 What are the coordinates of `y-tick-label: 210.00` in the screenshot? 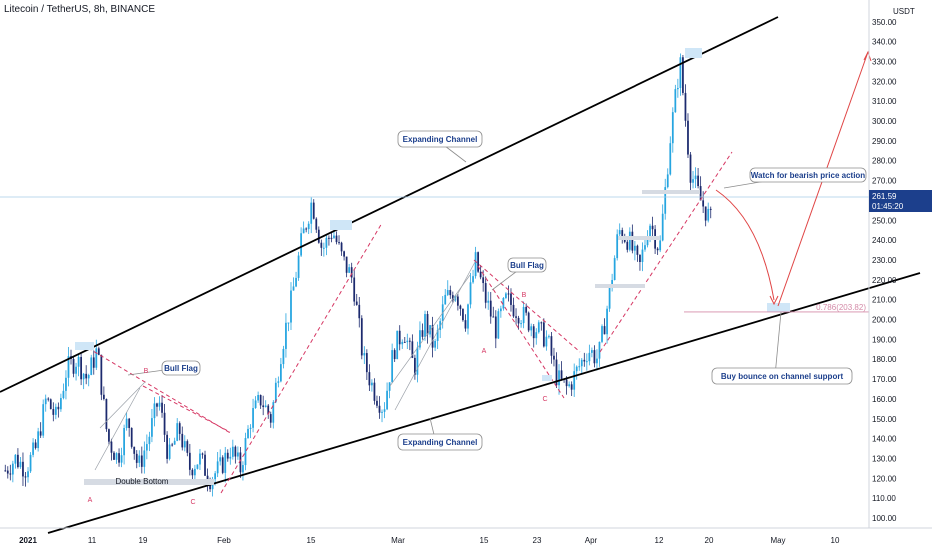 It's located at (884, 300).